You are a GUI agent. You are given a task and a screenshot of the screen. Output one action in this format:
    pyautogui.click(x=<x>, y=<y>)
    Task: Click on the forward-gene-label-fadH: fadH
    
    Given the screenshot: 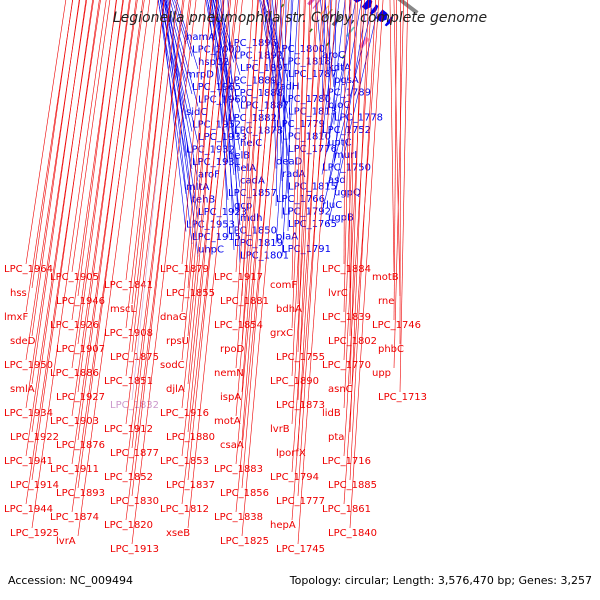 What is the action you would take?
    pyautogui.click(x=288, y=87)
    